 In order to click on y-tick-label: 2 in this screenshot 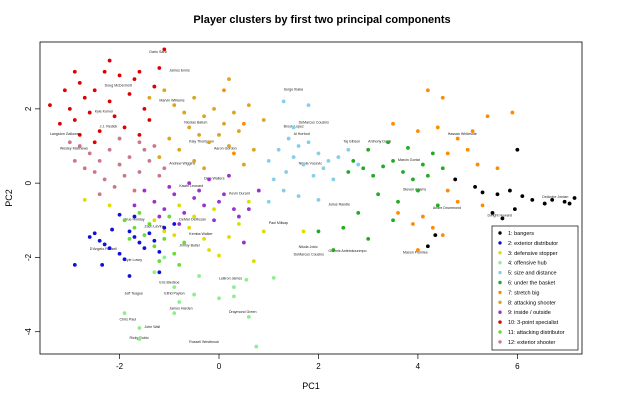, I will do `click(28, 108)`.